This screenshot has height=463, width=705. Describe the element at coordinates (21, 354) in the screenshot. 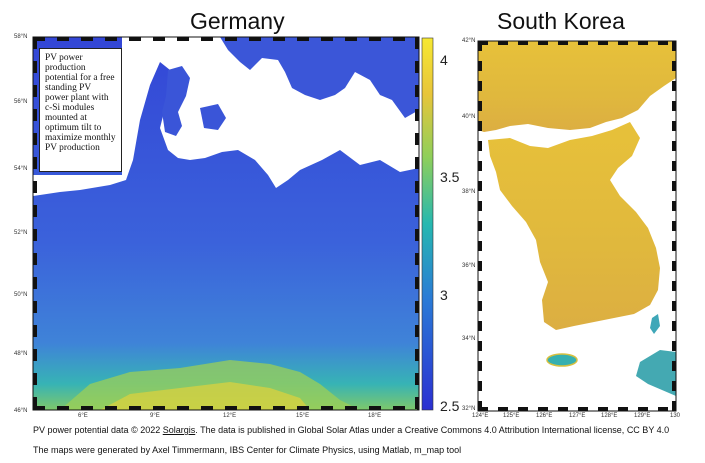

I see `germany-lat-tick: 48°N` at that location.